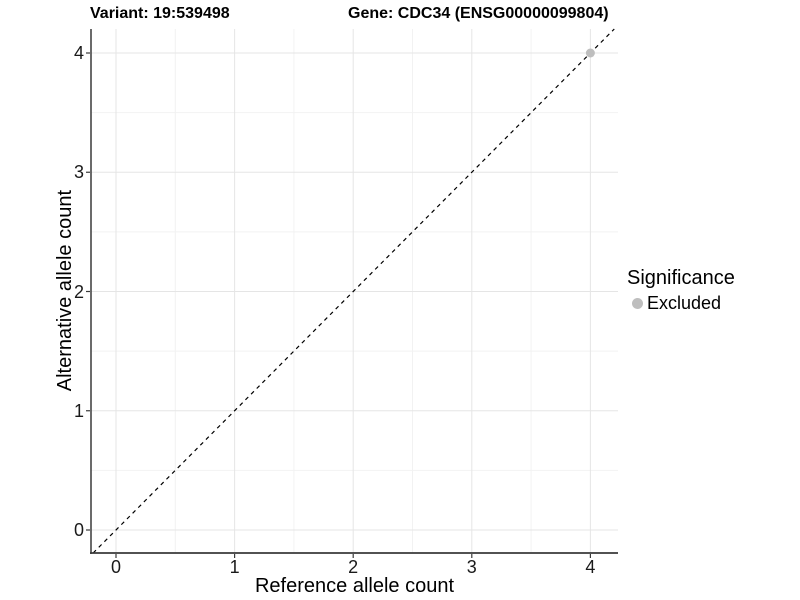  Describe the element at coordinates (353, 567) in the screenshot. I see `x-tick-label: 2` at that location.